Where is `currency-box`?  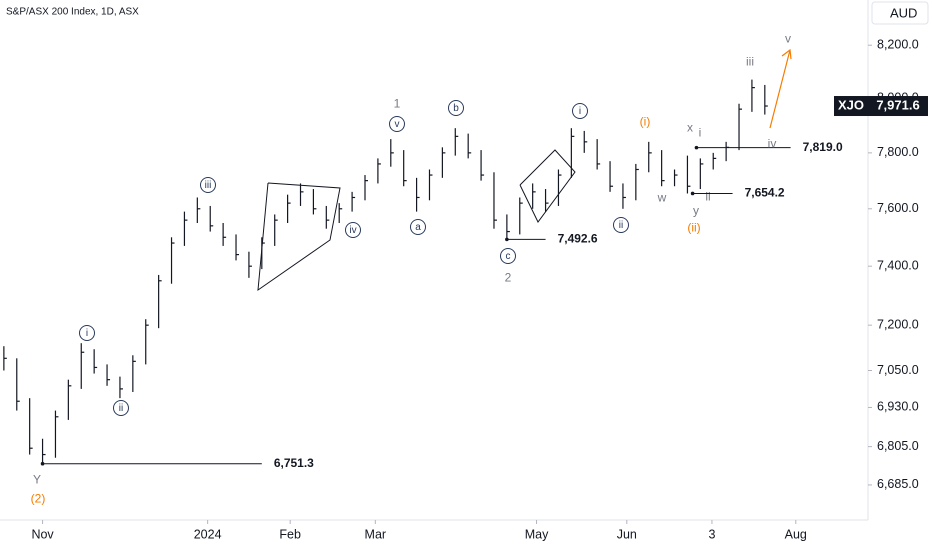
currency-box is located at coordinates (900, 13).